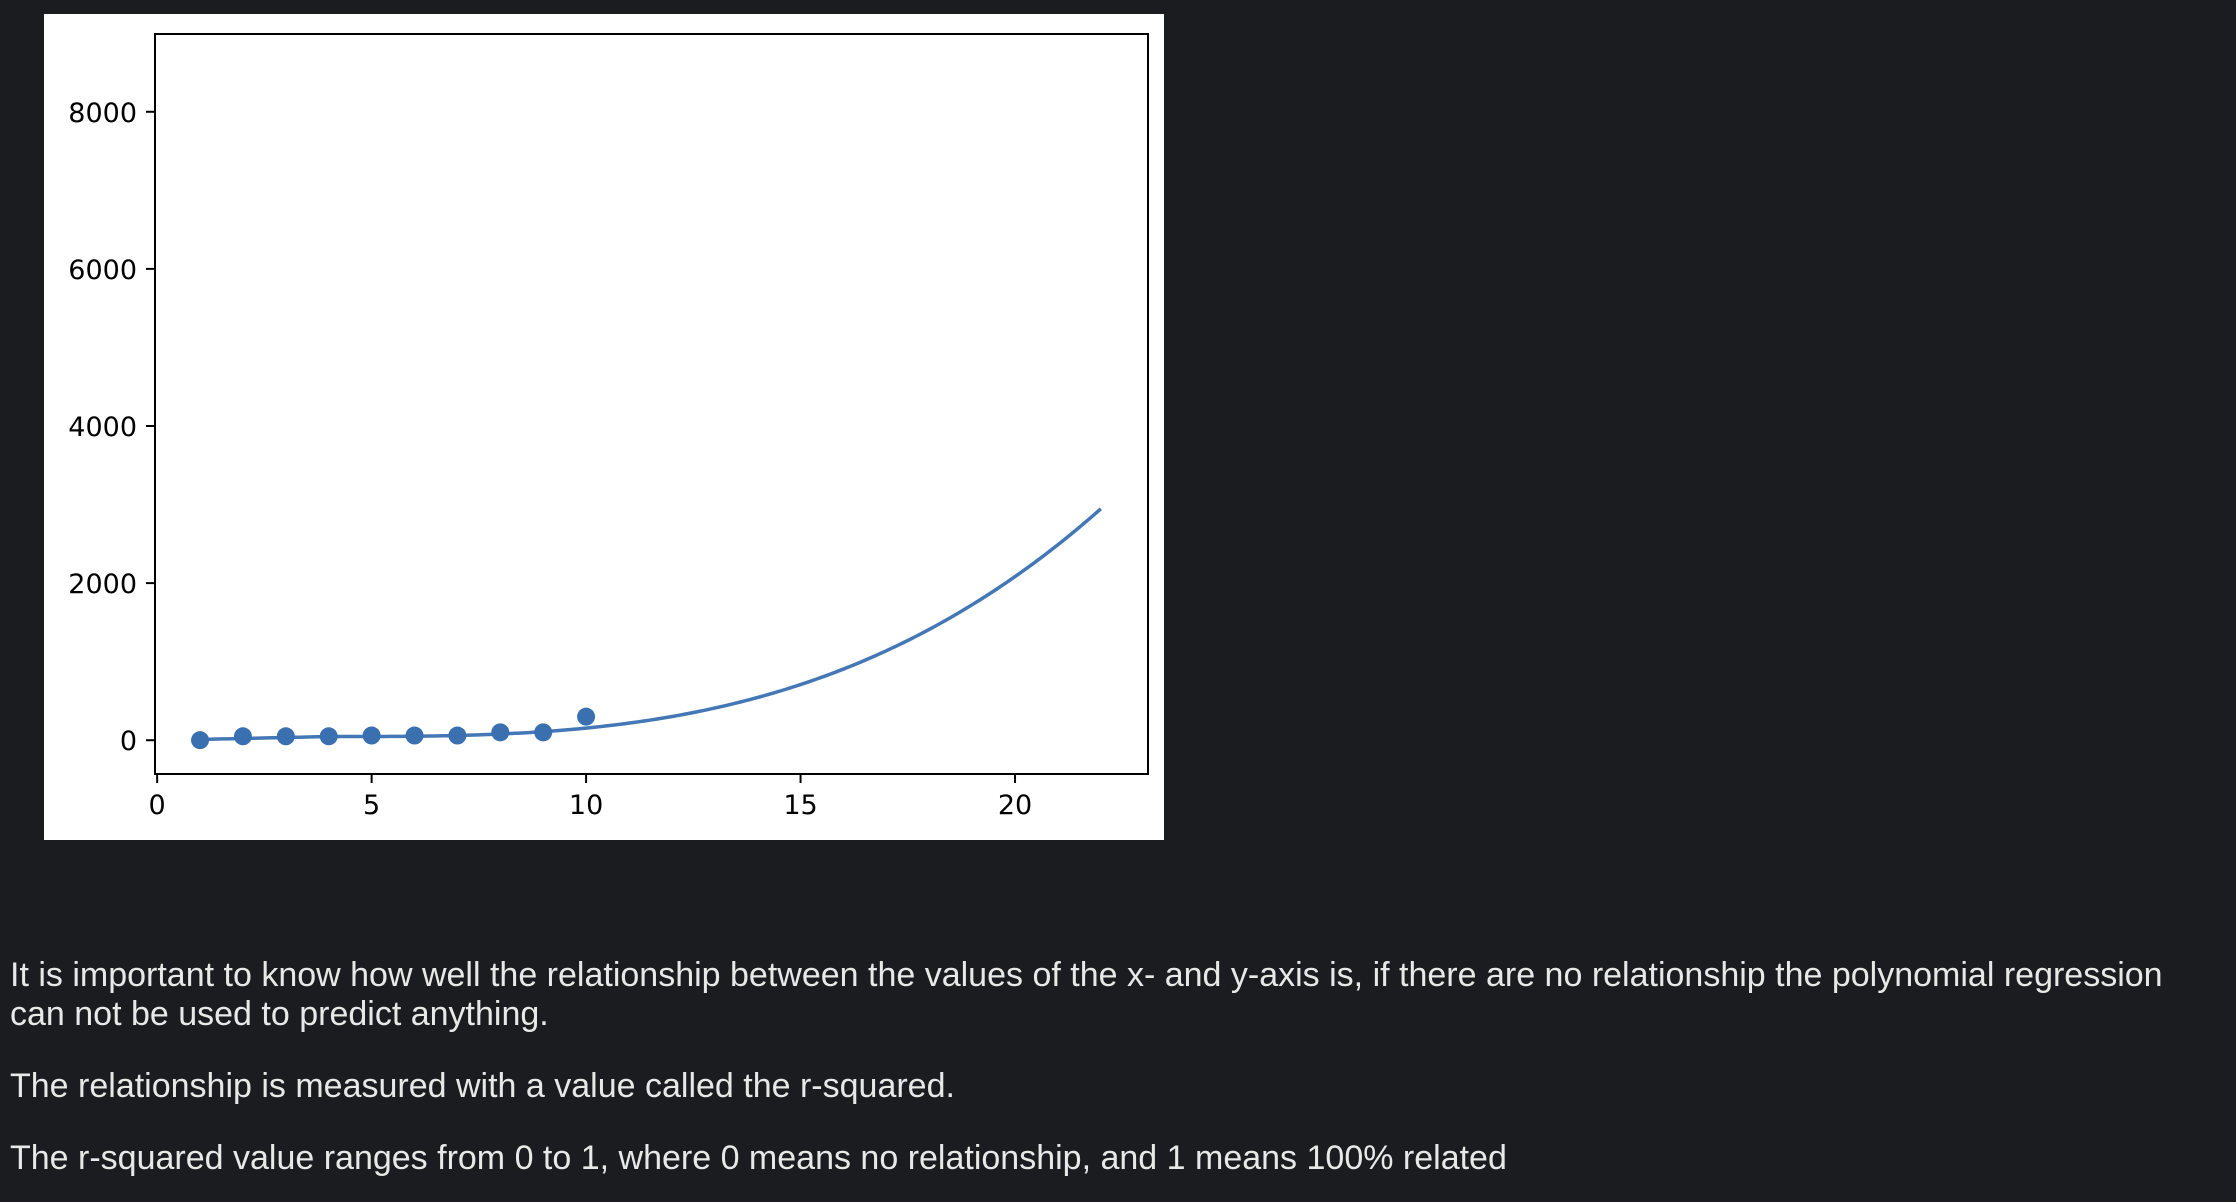  What do you see at coordinates (102, 270) in the screenshot?
I see `y-tick-label: 6000` at bounding box center [102, 270].